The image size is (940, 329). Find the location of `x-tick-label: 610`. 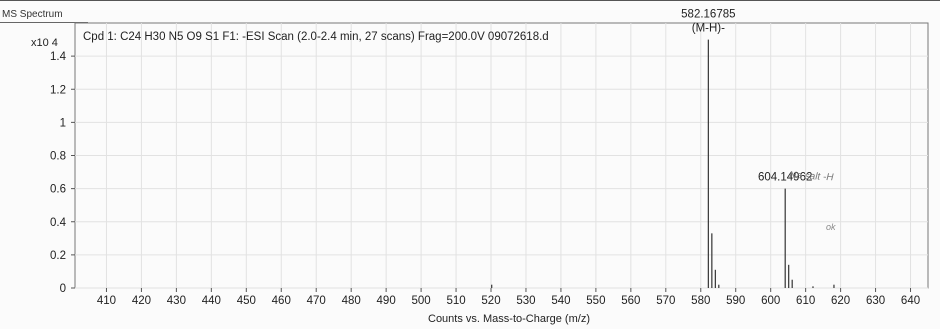

x-tick-label: 610 is located at coordinates (805, 301).